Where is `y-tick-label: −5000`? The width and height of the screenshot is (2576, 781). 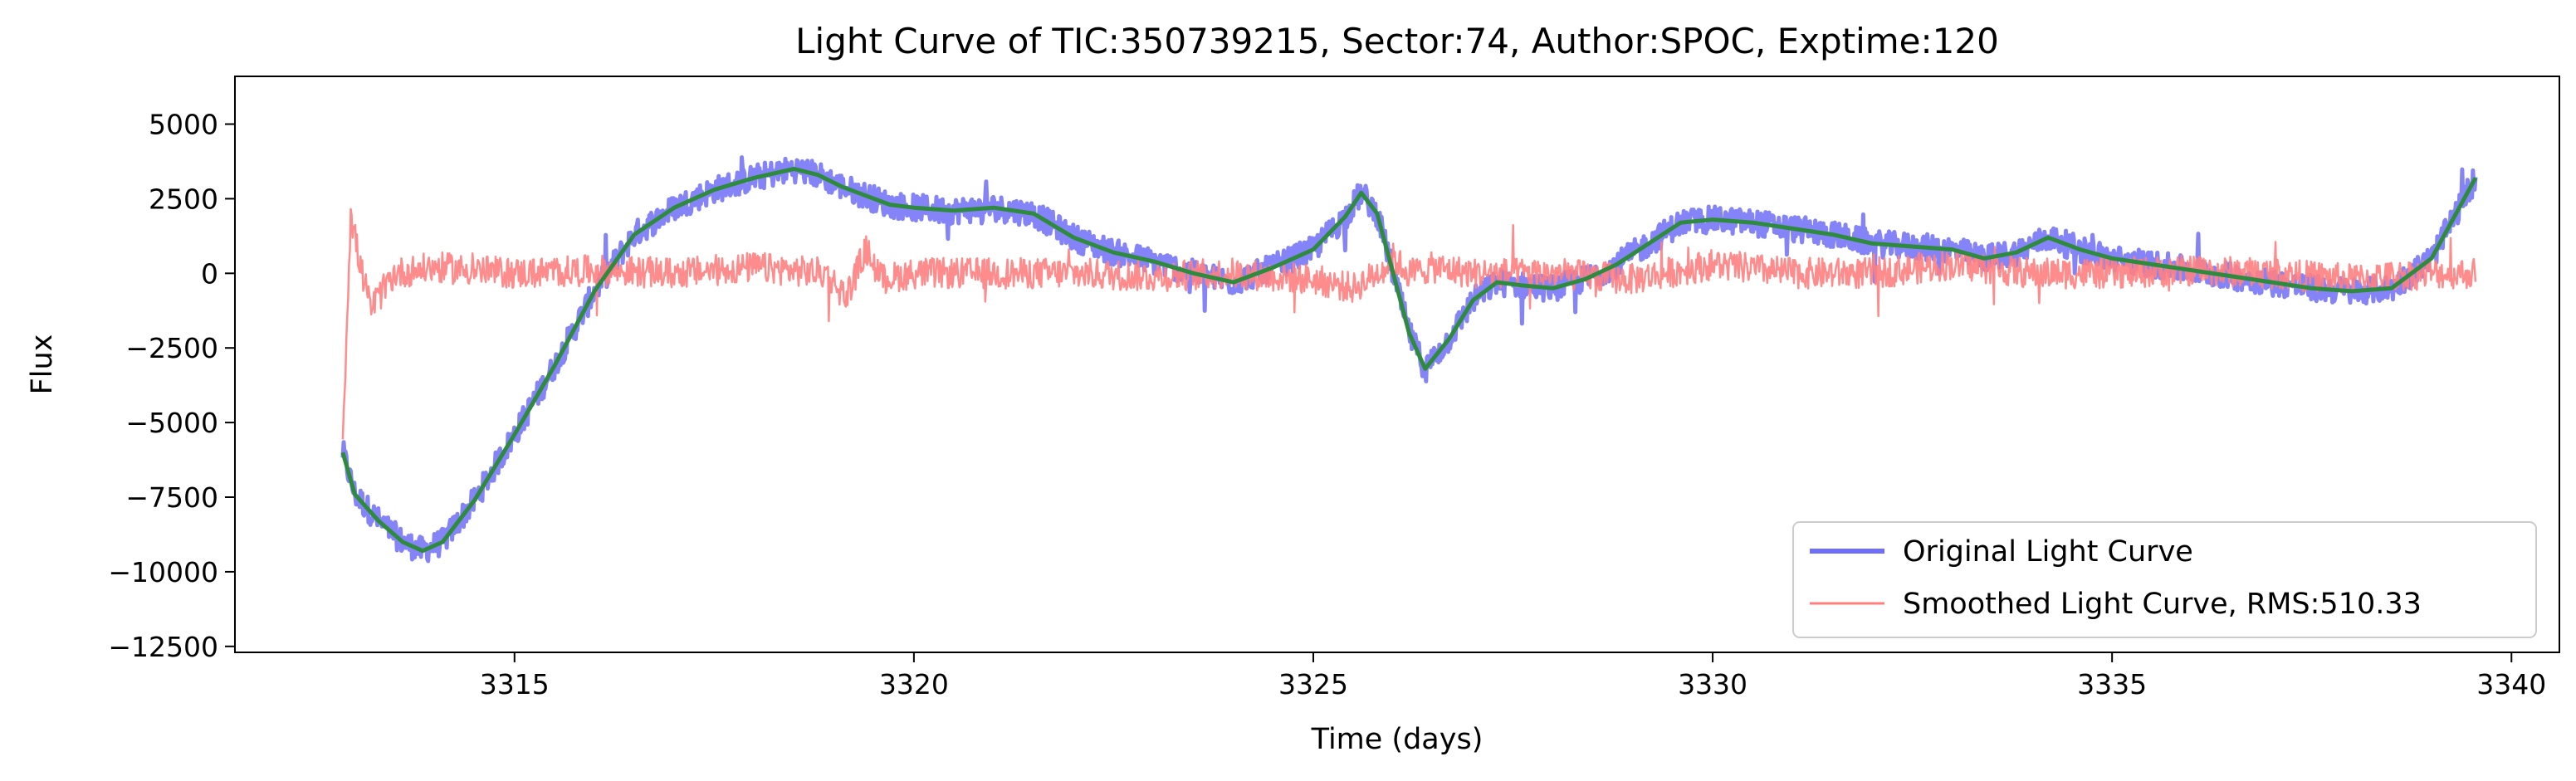
y-tick-label: −5000 is located at coordinates (171, 423).